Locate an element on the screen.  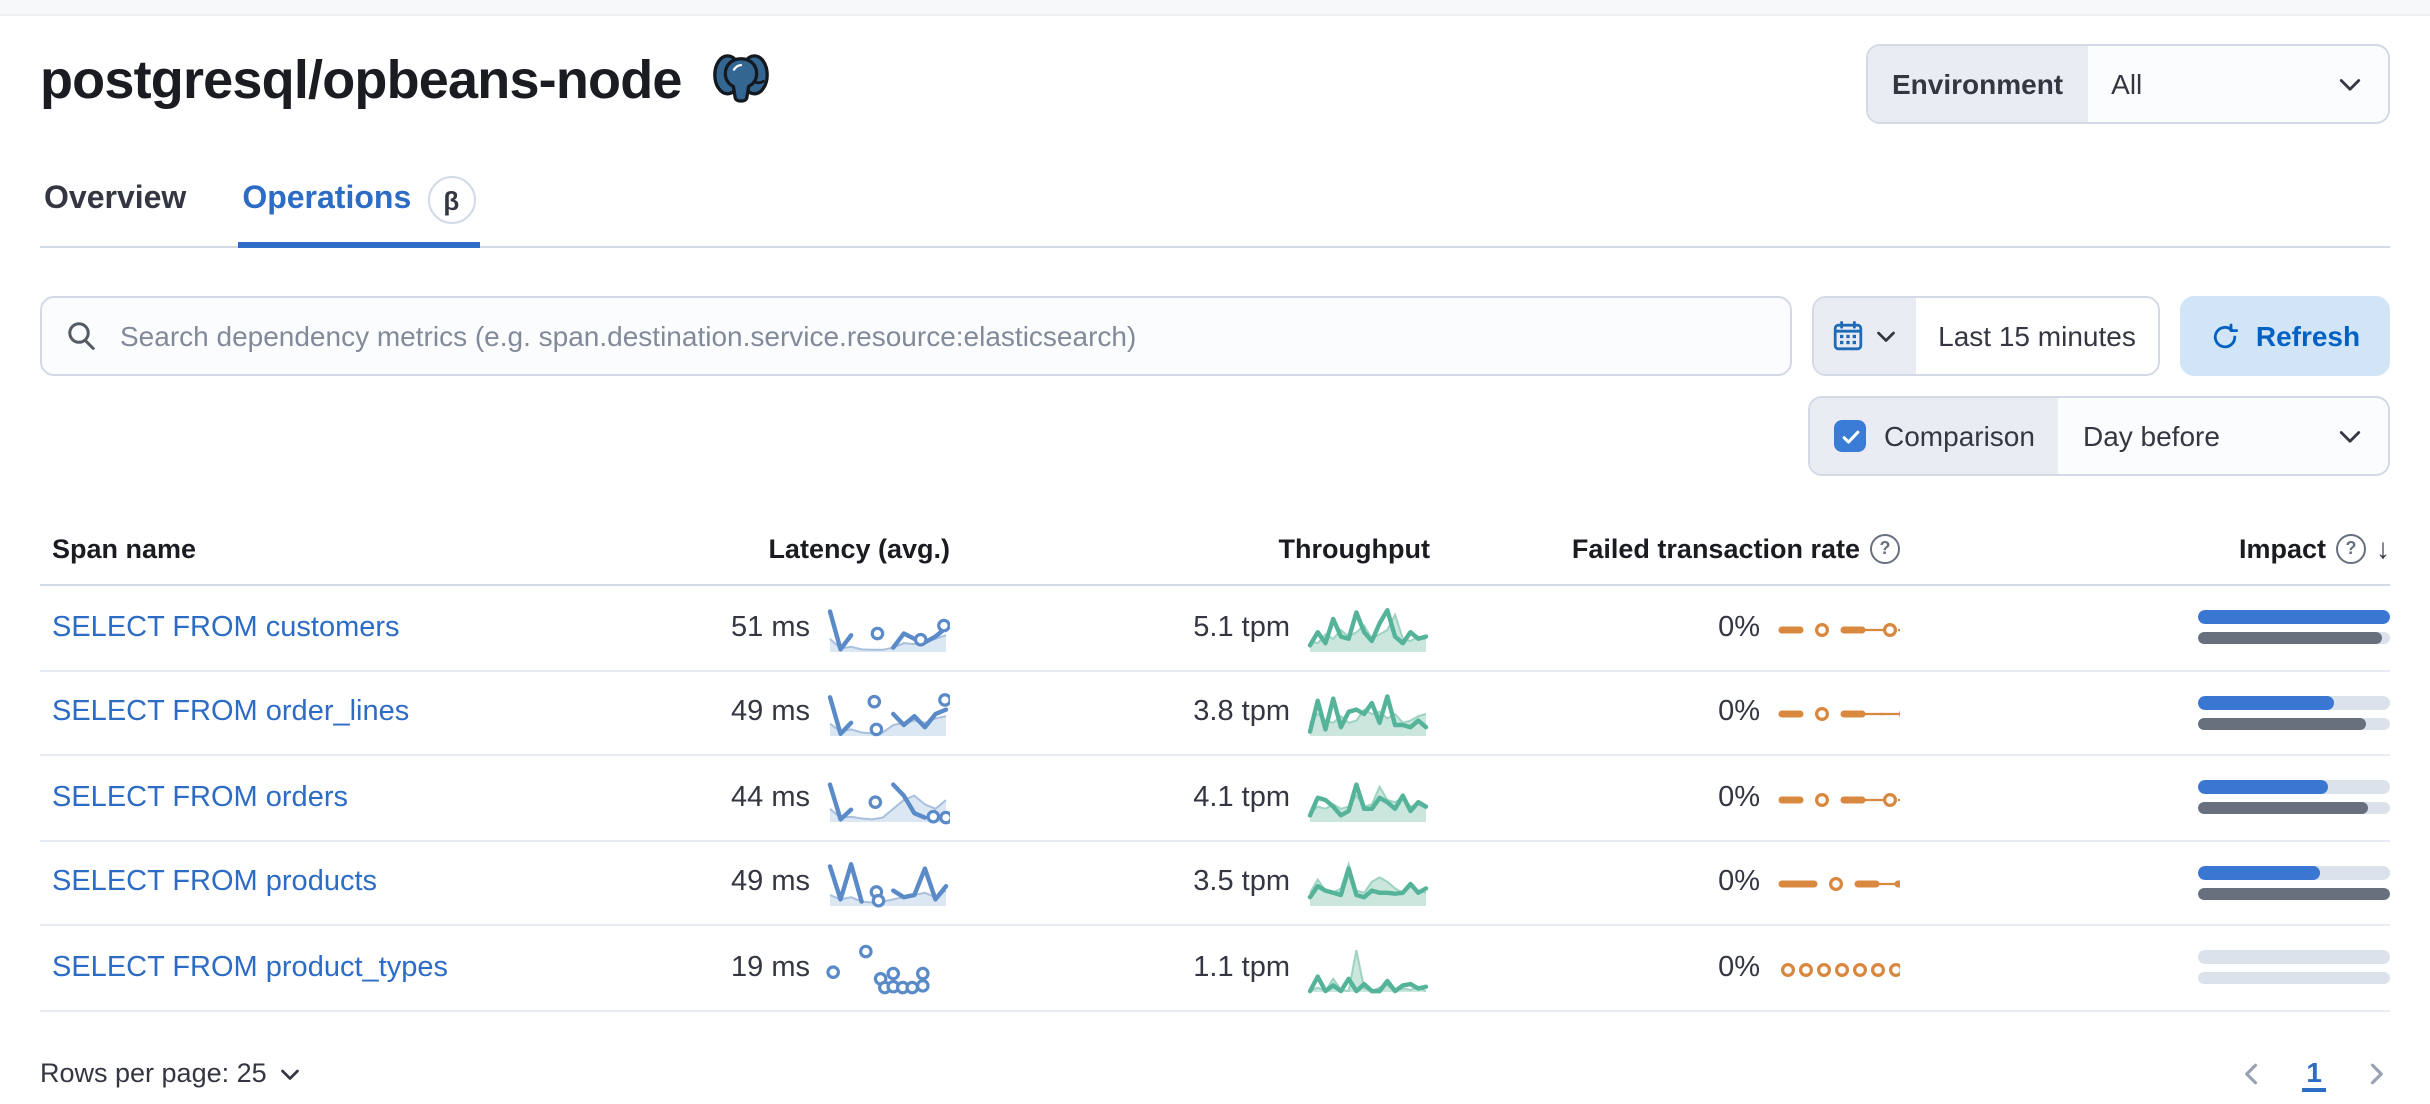
page-title: postgresql/opbeans-node is located at coordinates (361, 79).